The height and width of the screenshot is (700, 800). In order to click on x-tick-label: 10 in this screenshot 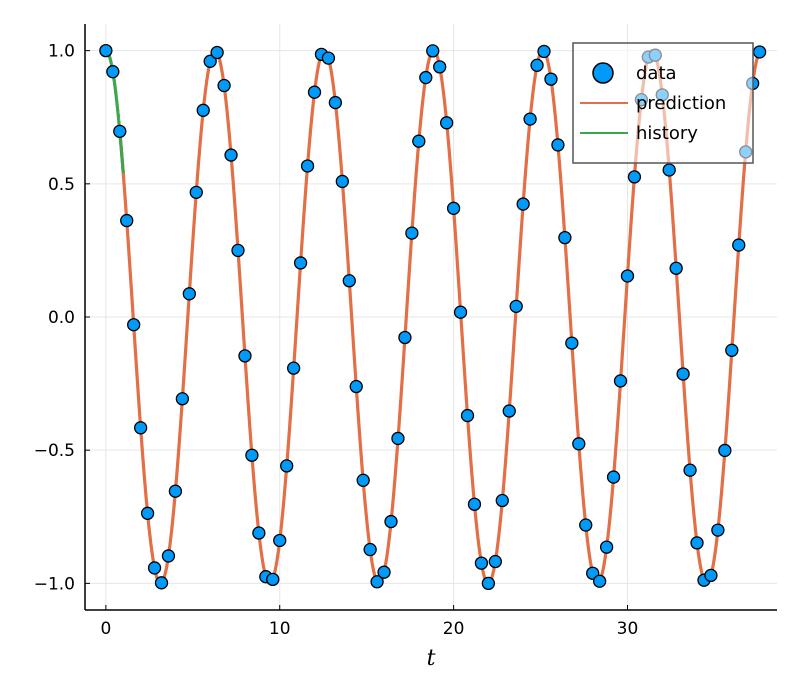, I will do `click(280, 629)`.